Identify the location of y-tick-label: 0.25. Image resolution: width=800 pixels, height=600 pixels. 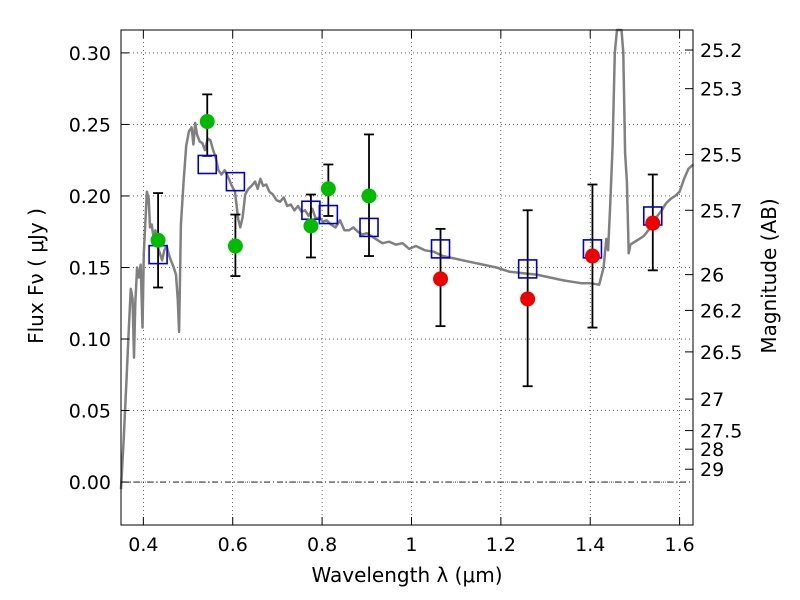
(90, 125).